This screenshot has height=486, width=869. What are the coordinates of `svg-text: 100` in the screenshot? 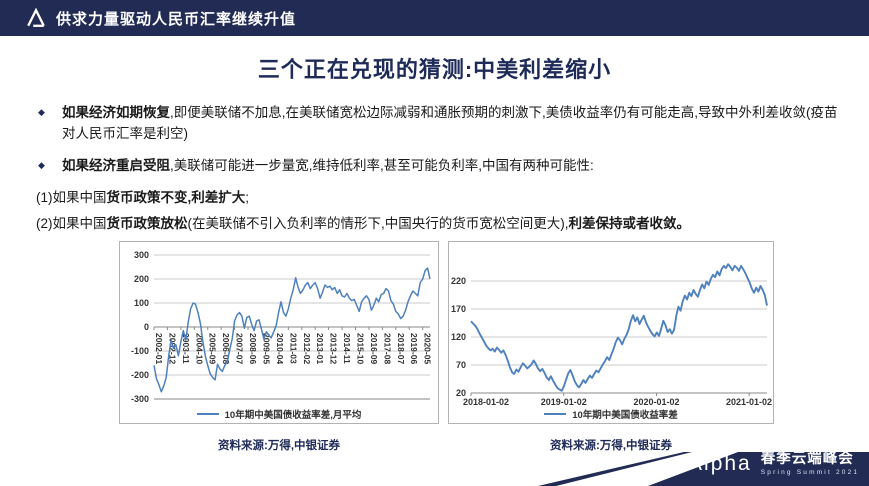 It's located at (141, 303).